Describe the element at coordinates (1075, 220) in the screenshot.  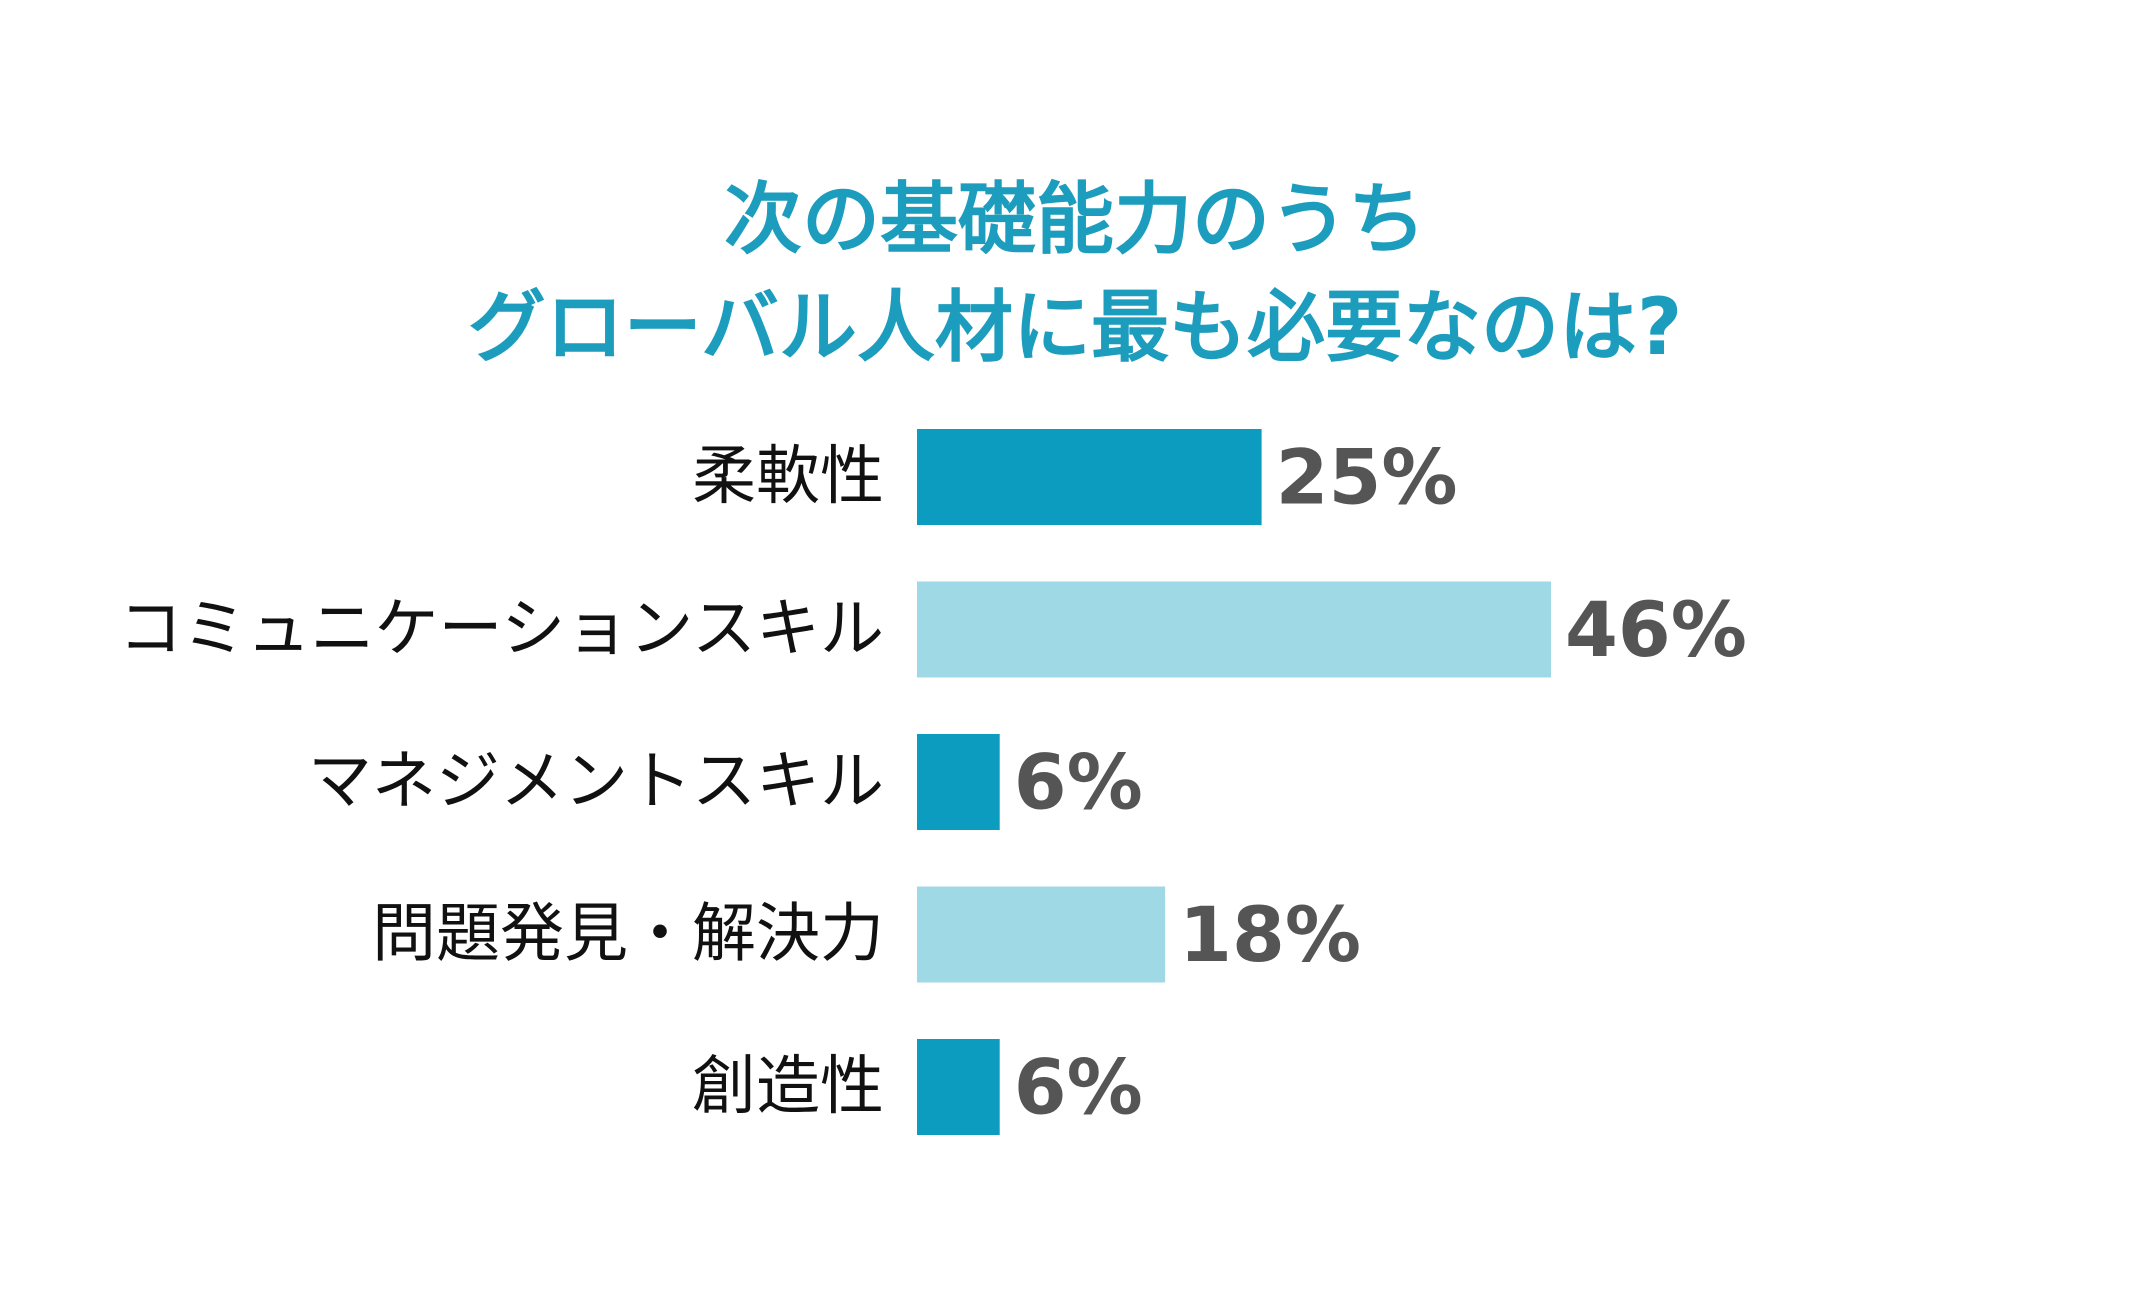
I see `chart-title-line-1: 次の基礎能力のうち` at that location.